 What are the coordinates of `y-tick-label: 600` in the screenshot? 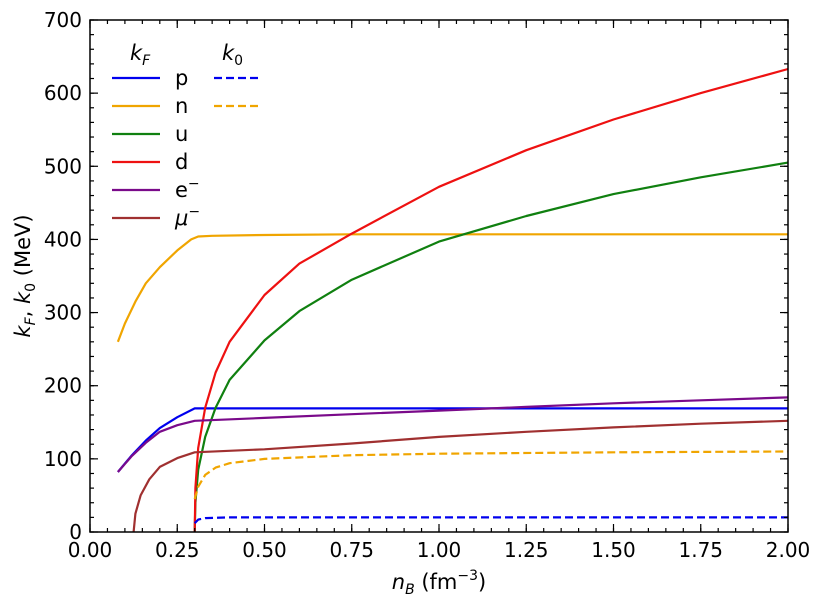 It's located at (63, 93).